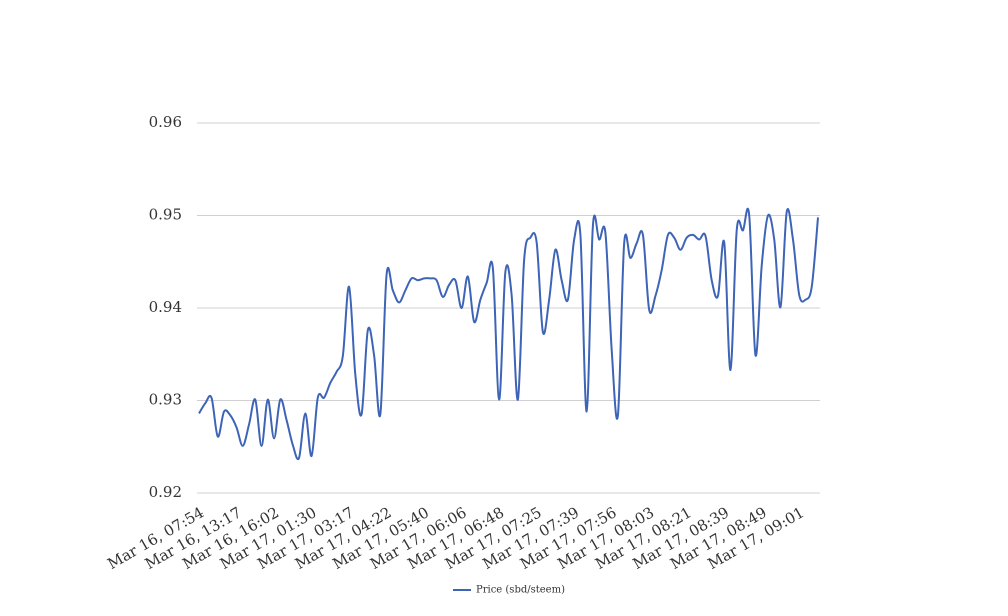  Describe the element at coordinates (165, 307) in the screenshot. I see `y-tick-label: 0.94` at that location.